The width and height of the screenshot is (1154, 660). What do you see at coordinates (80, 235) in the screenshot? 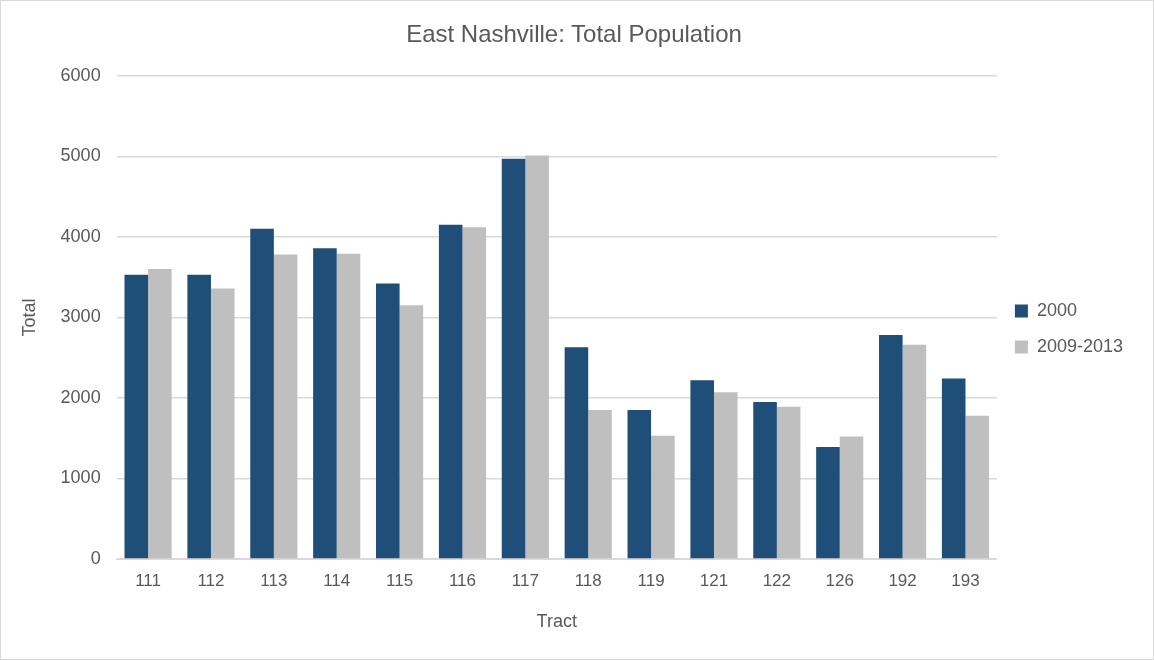
I see `y-tick-label: 4000` at bounding box center [80, 235].